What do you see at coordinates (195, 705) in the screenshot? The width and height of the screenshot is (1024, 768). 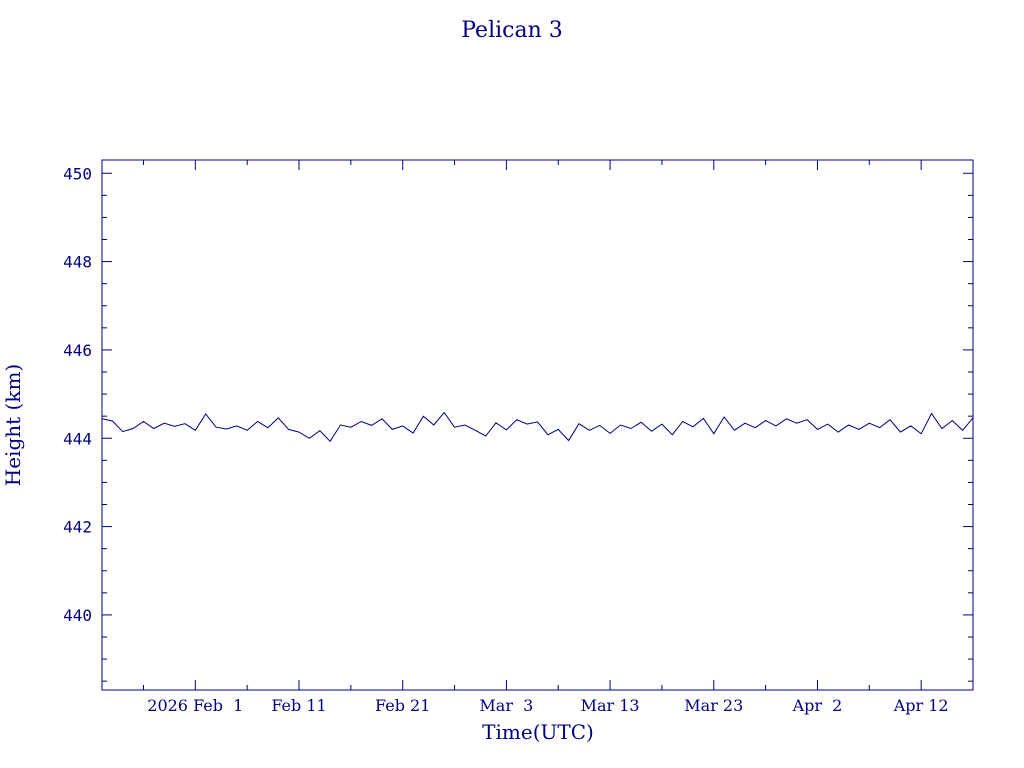 I see `x-tick-label: 2026 Feb 1` at bounding box center [195, 705].